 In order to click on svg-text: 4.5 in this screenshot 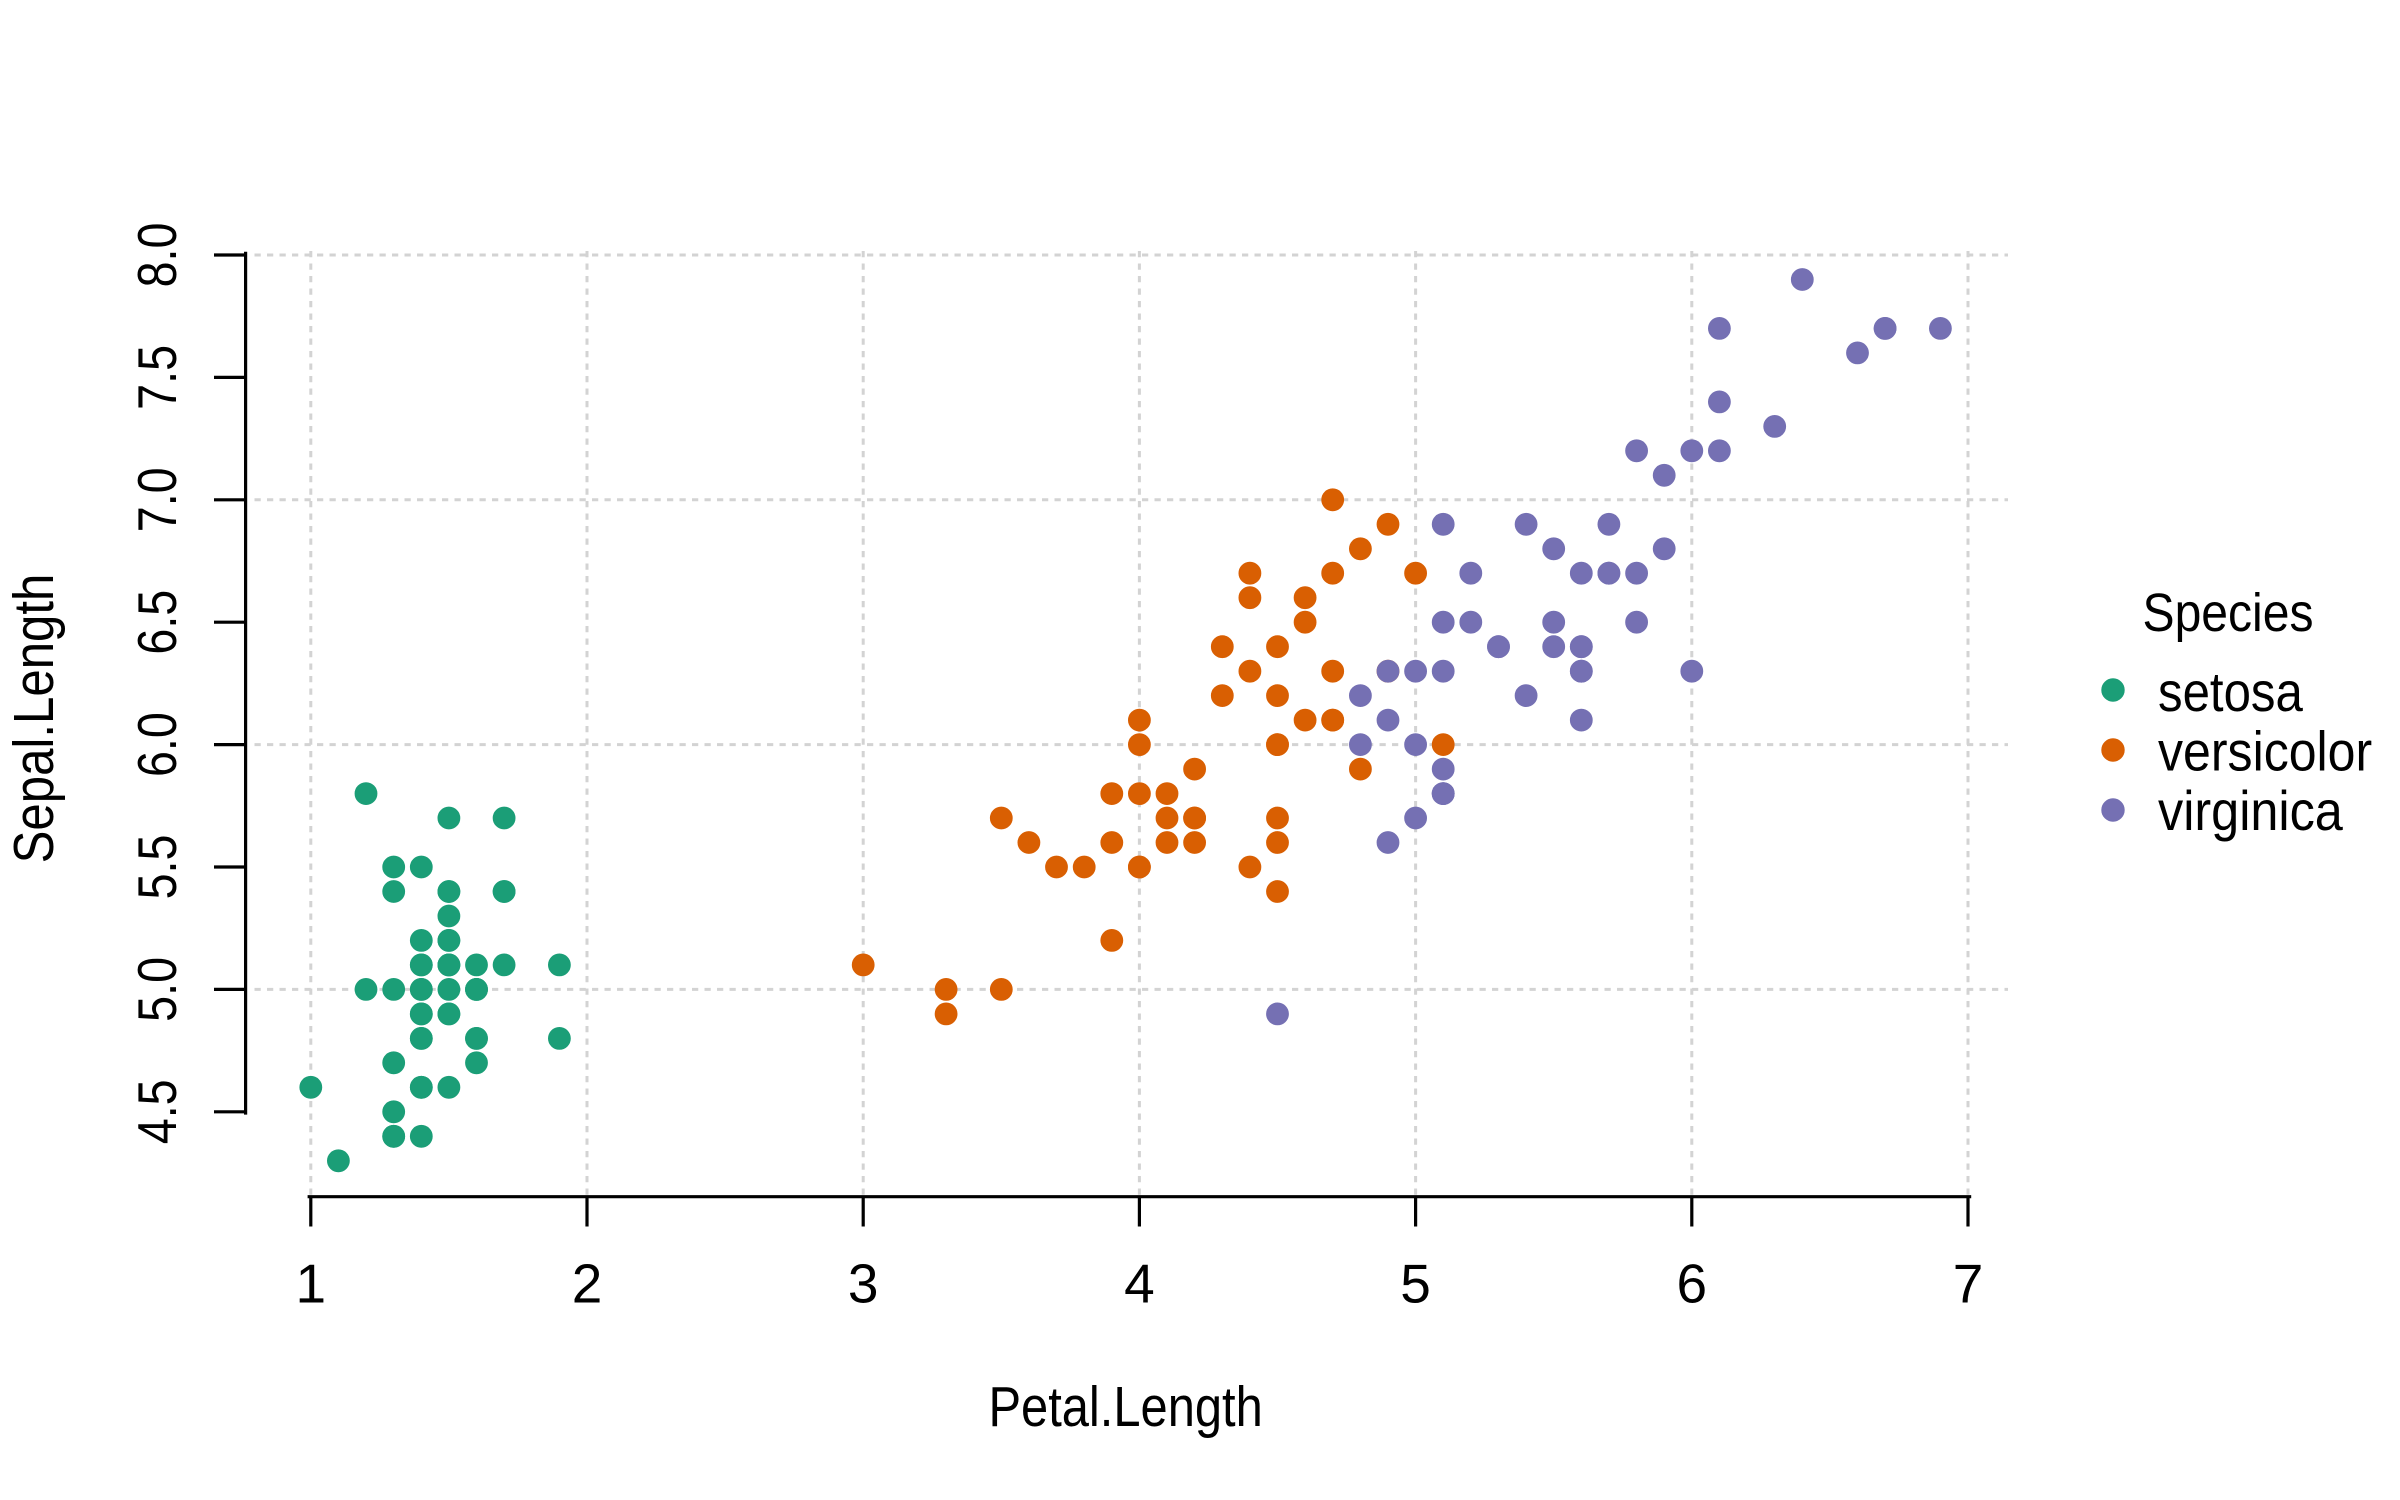, I will do `click(156, 1111)`.